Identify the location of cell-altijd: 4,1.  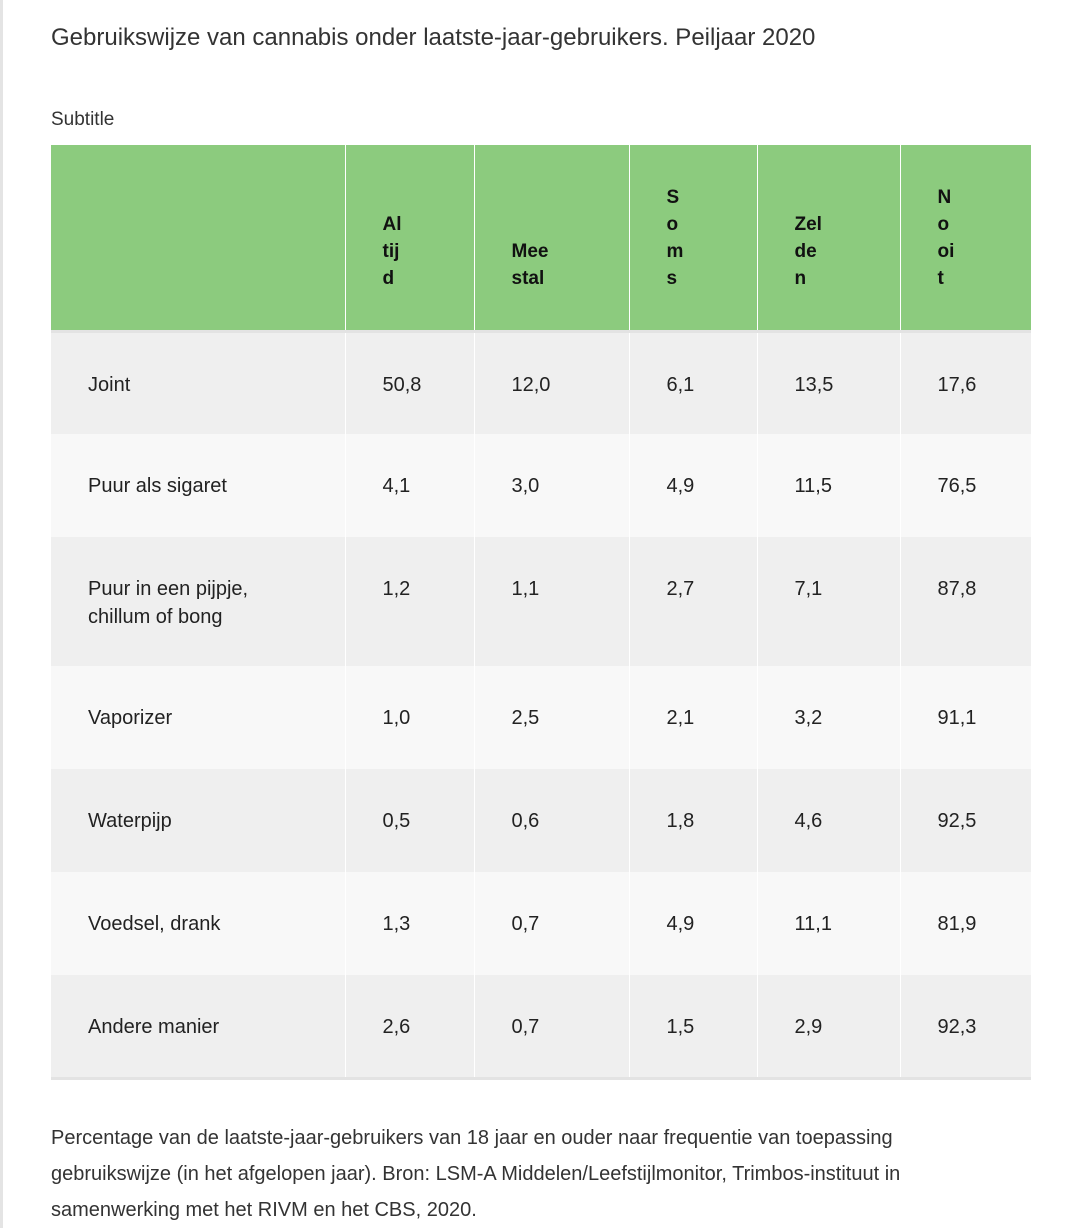
(410, 485).